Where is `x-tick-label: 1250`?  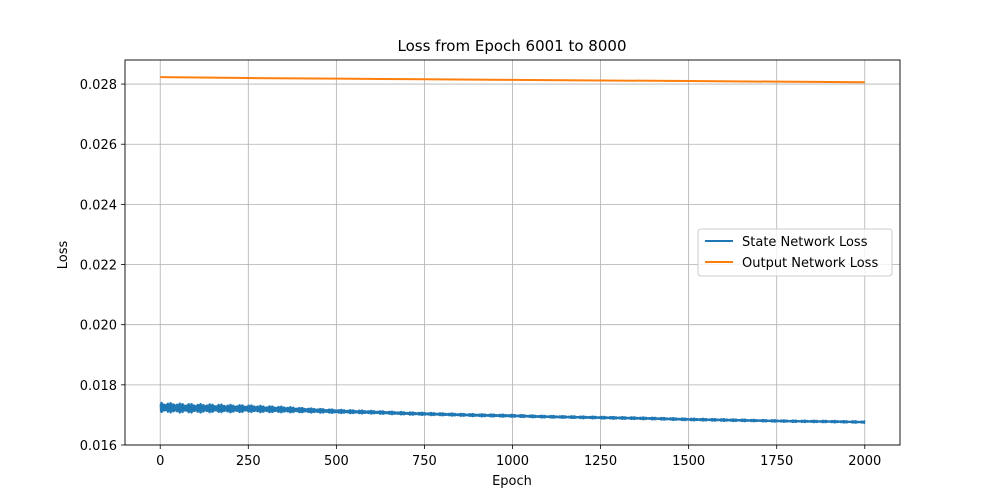
x-tick-label: 1250 is located at coordinates (600, 461).